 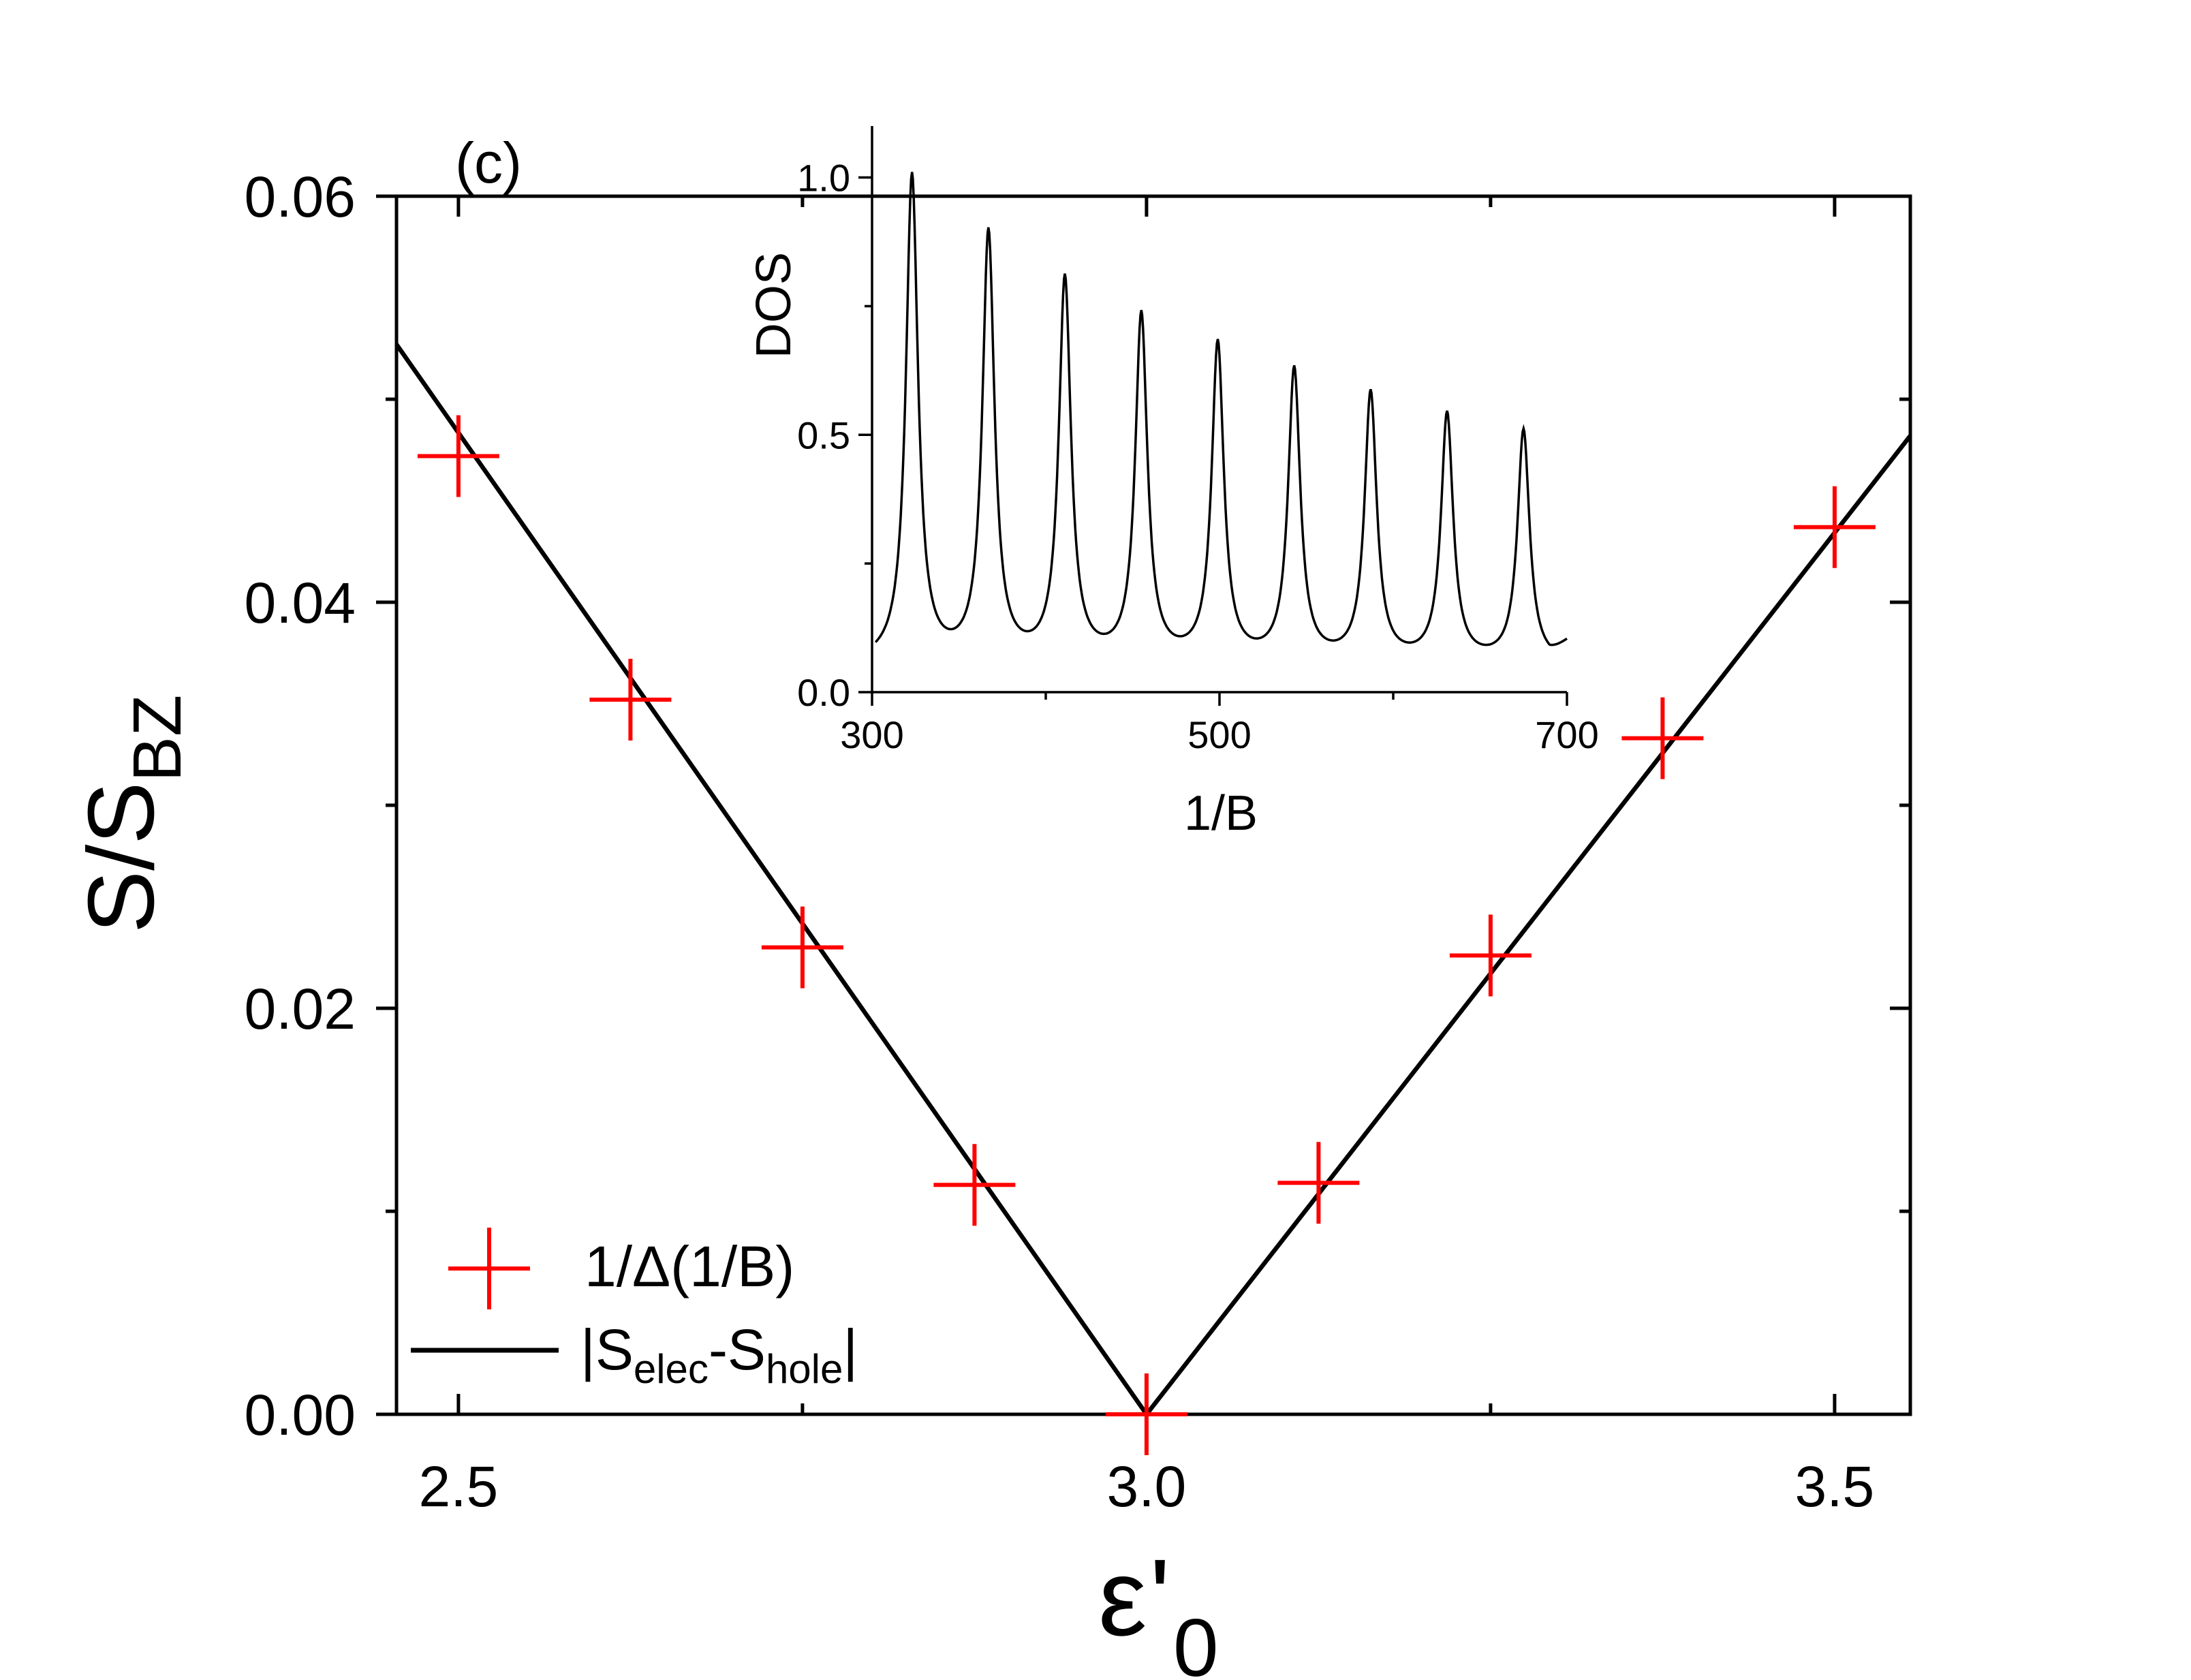 I want to click on legend-marker-plus, so click(x=489, y=1268).